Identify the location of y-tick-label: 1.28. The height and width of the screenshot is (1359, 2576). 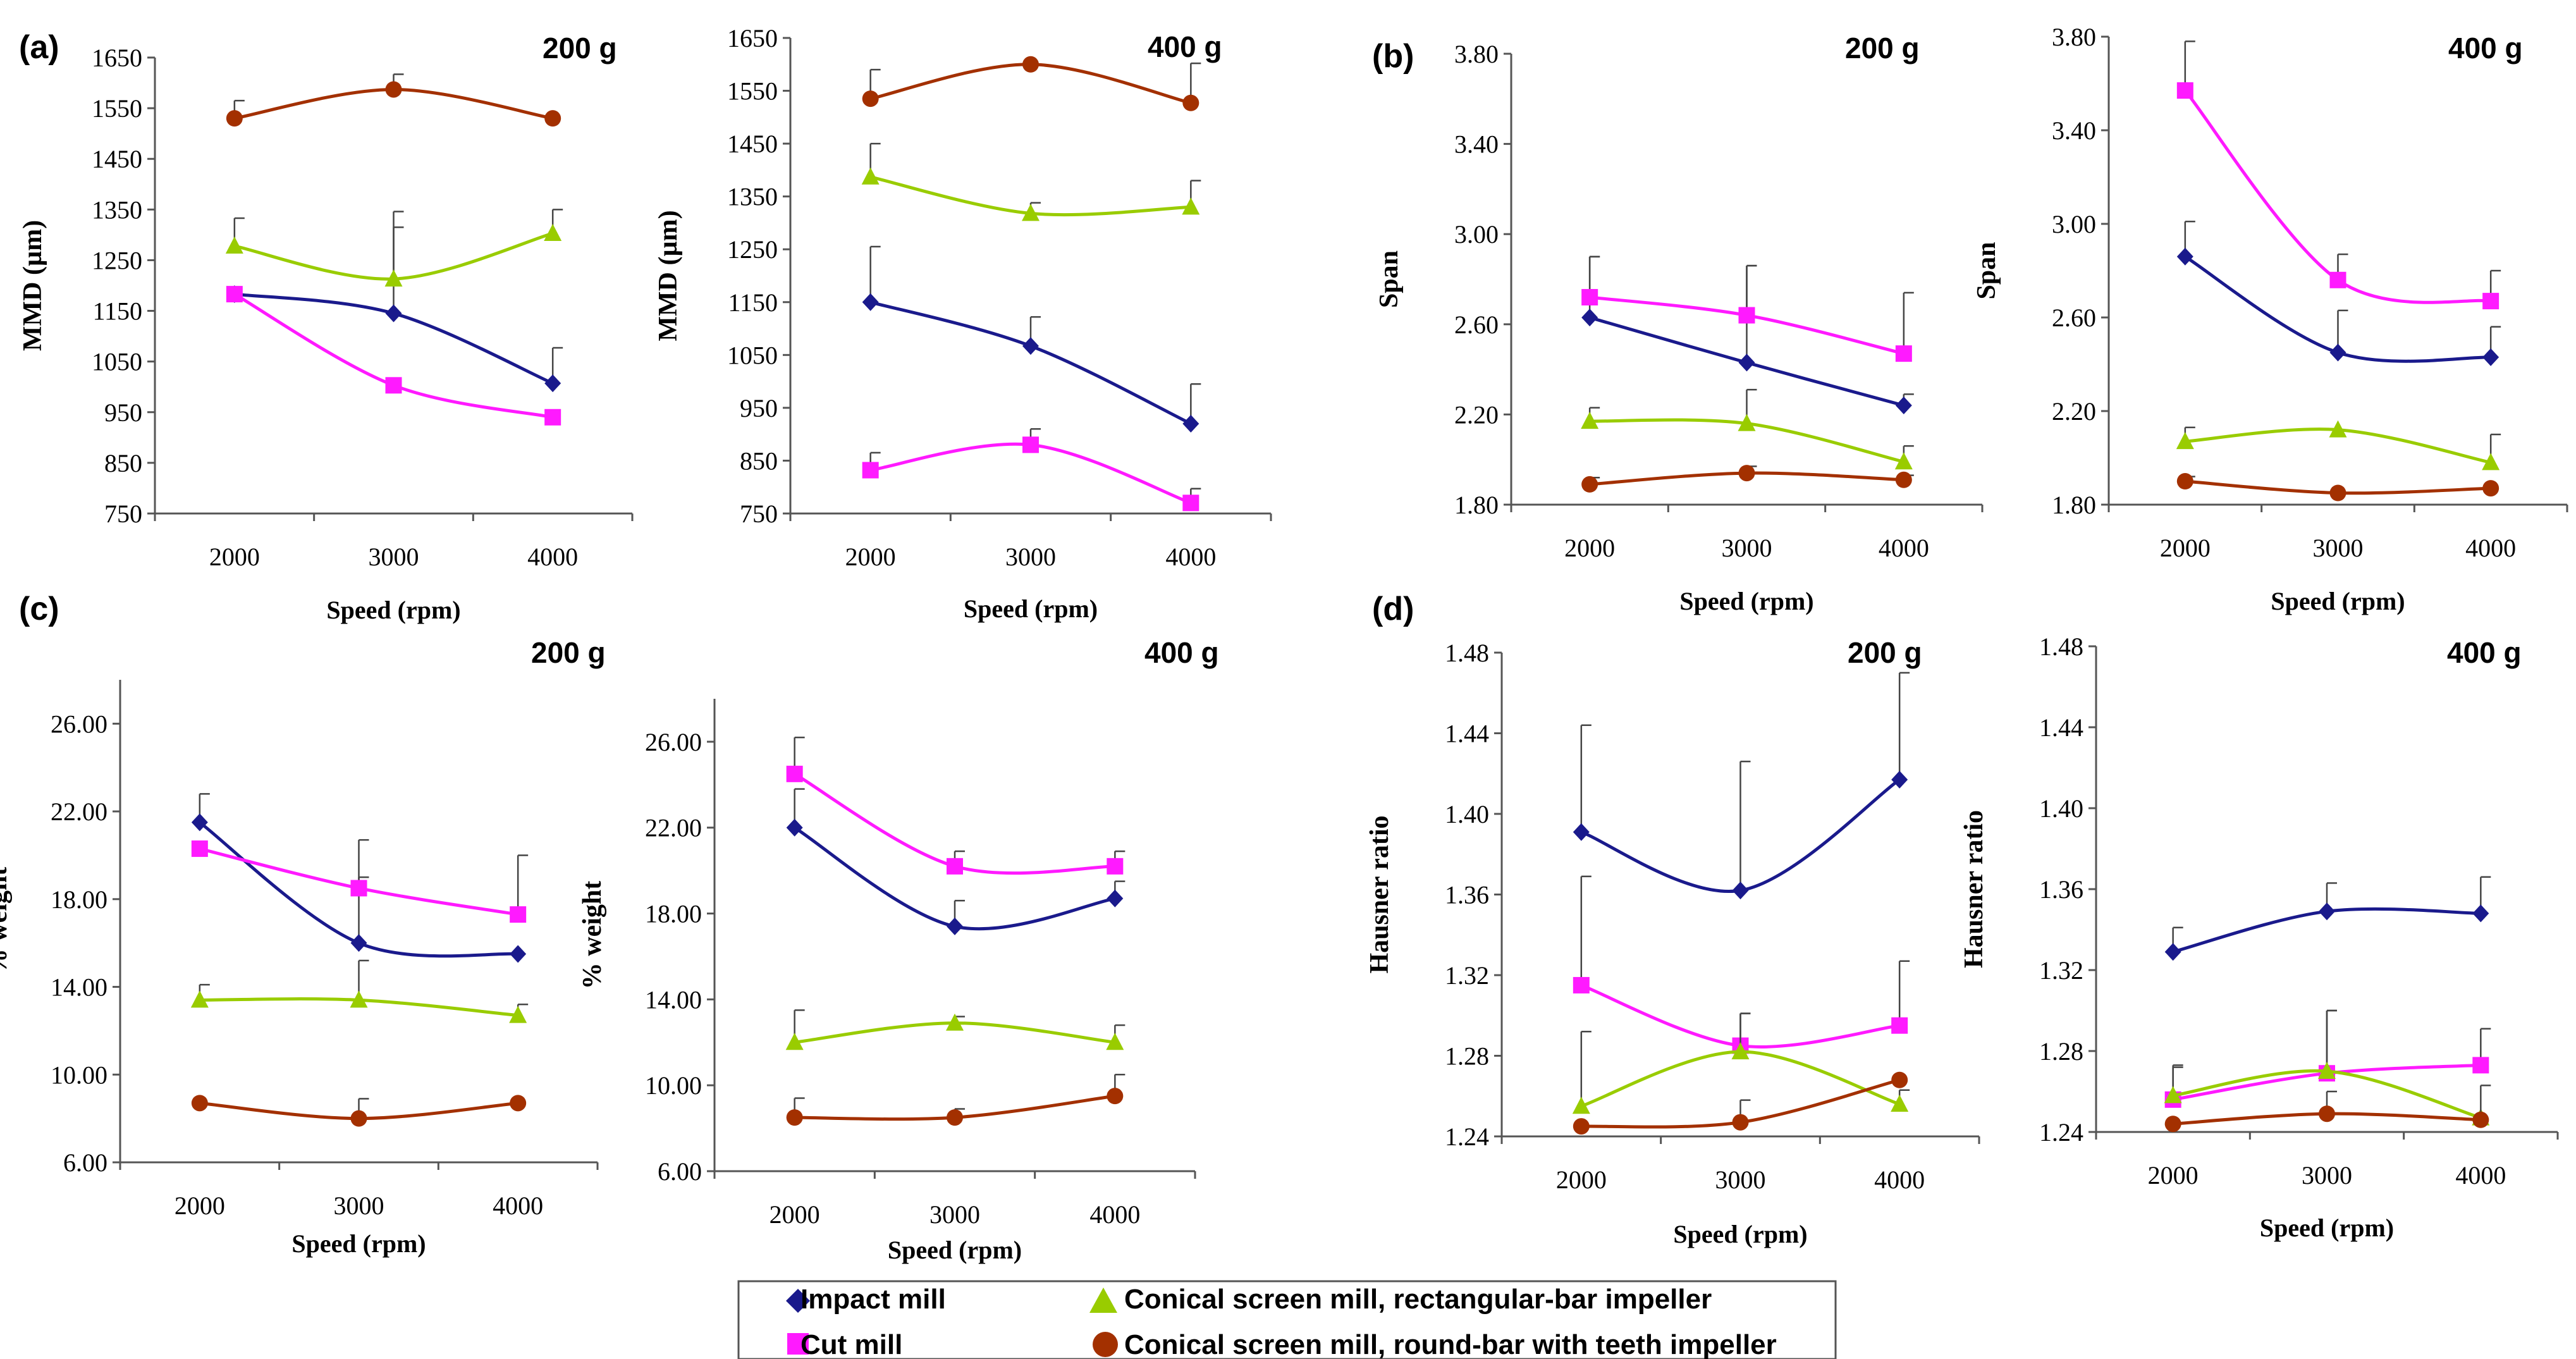
(2061, 1051).